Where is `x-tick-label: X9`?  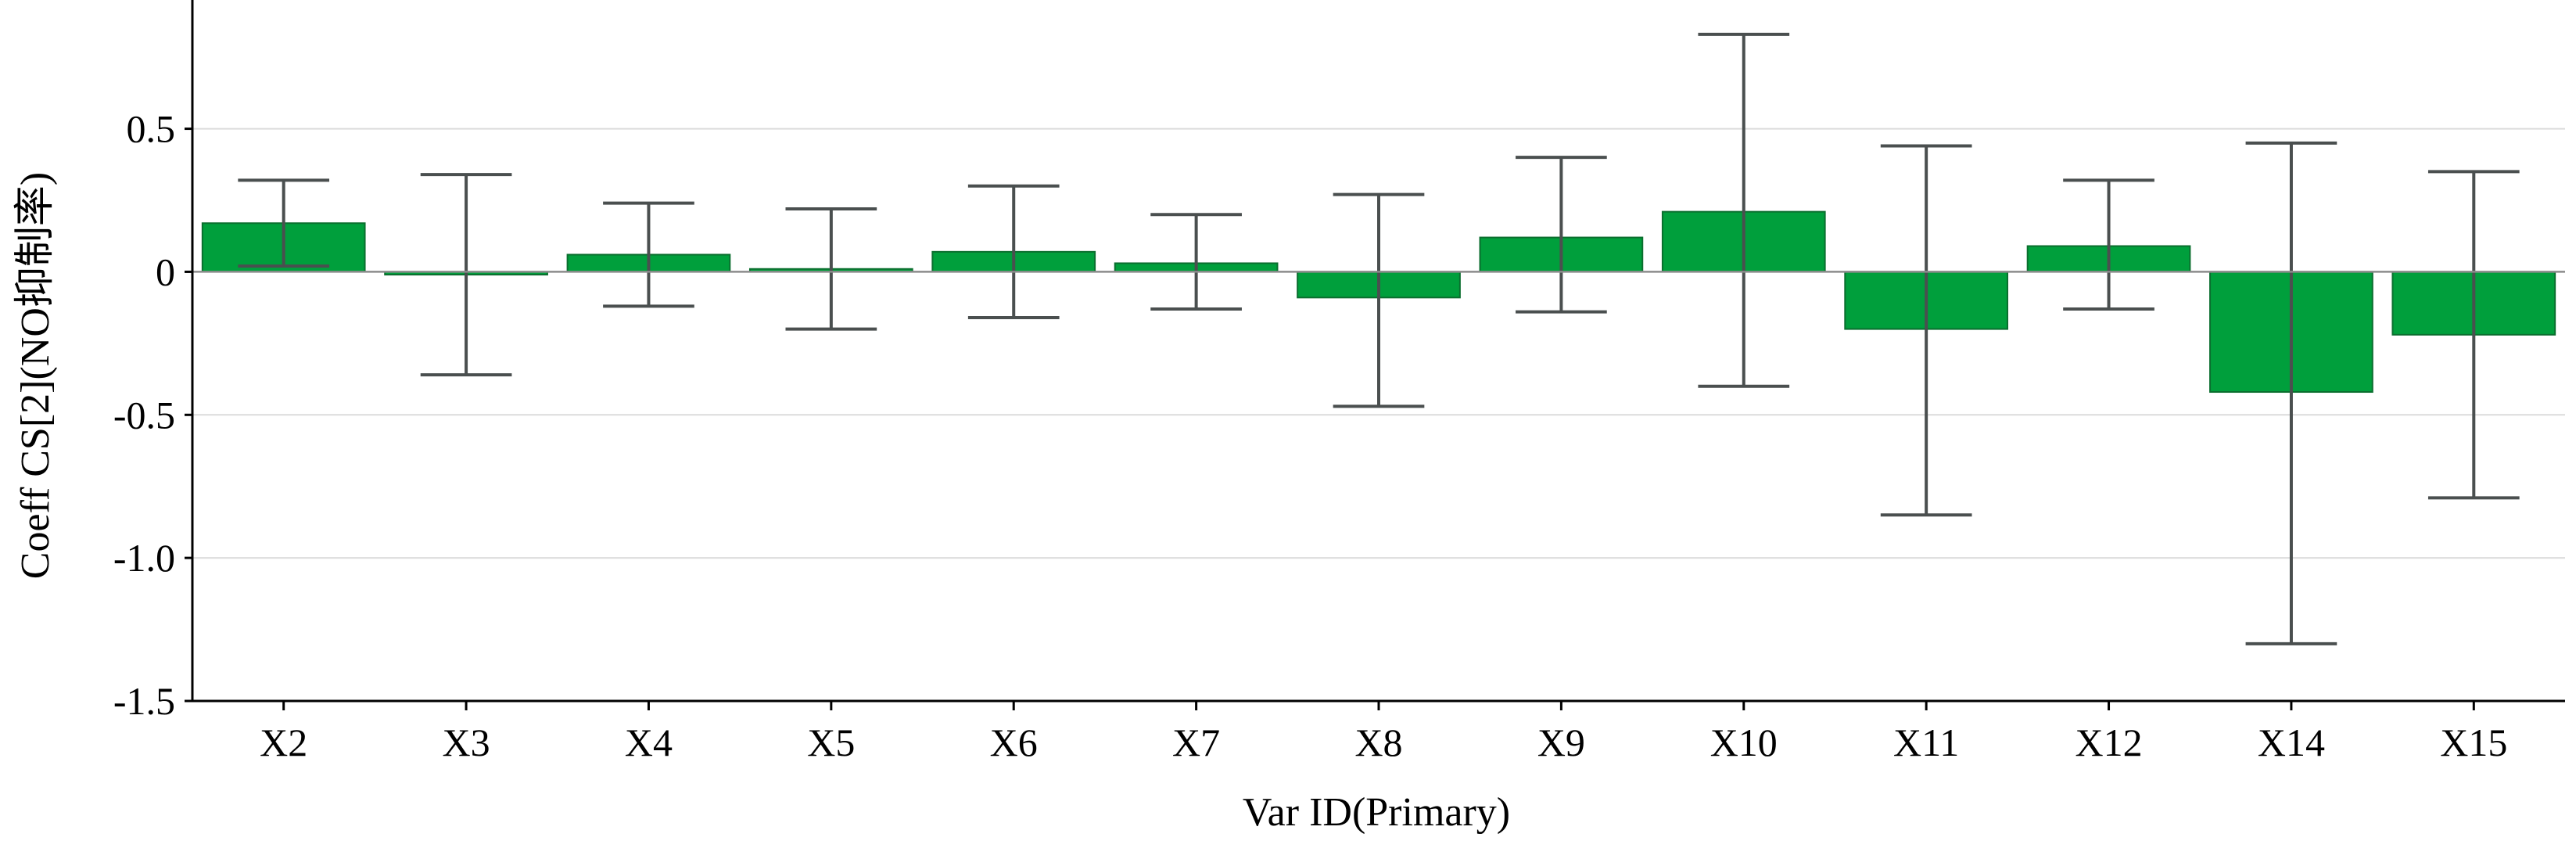 x-tick-label: X9 is located at coordinates (1561, 742).